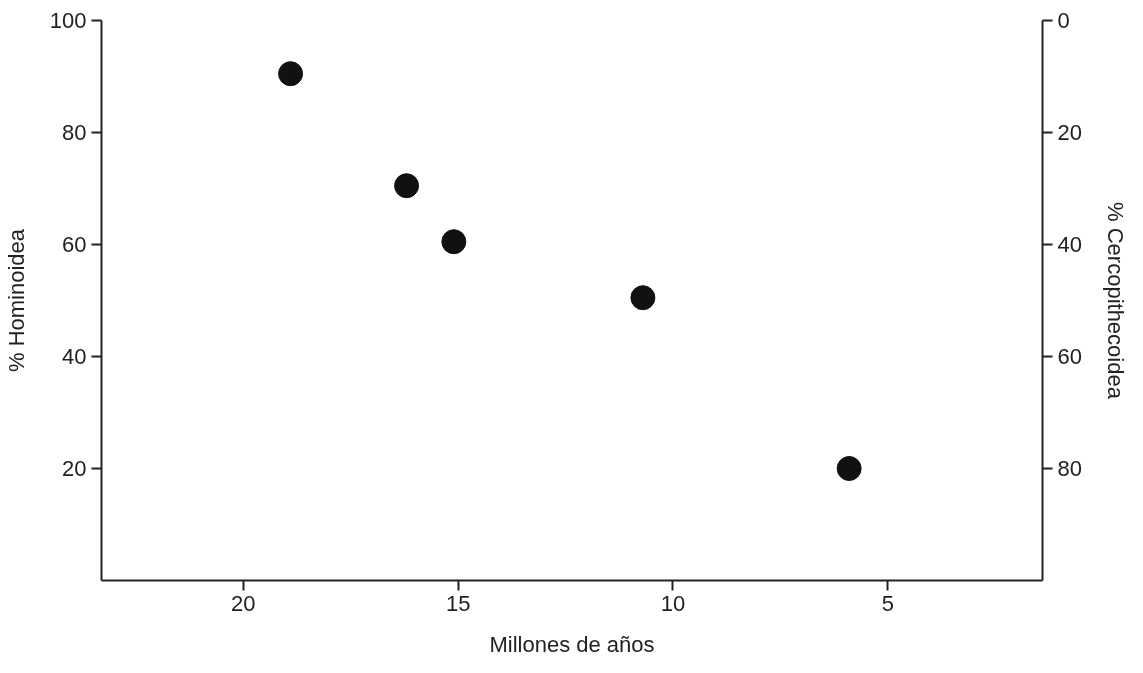  What do you see at coordinates (74, 244) in the screenshot?
I see `y-tick-label: 60` at bounding box center [74, 244].